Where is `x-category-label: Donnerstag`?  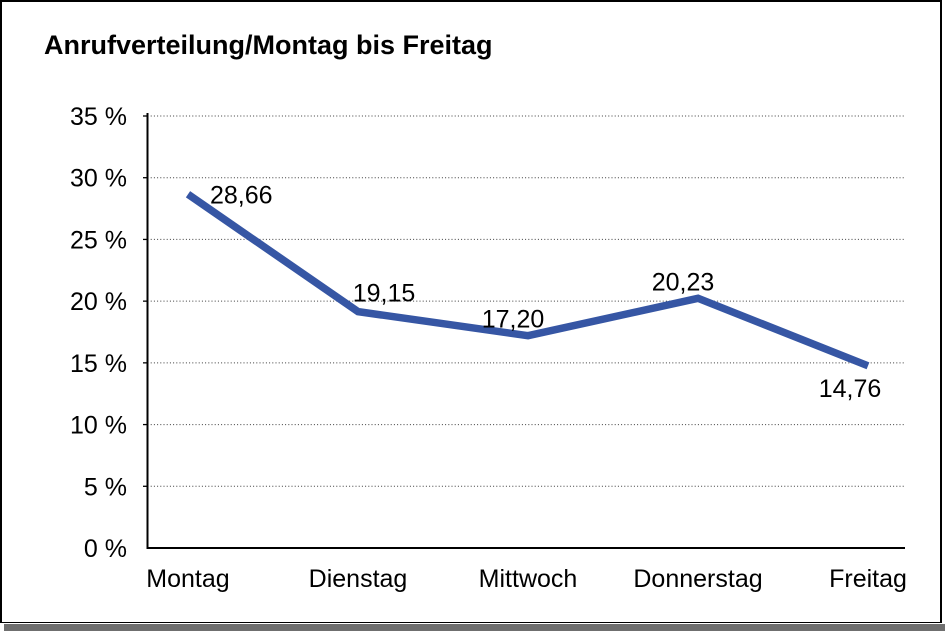
x-category-label: Donnerstag is located at coordinates (697, 579).